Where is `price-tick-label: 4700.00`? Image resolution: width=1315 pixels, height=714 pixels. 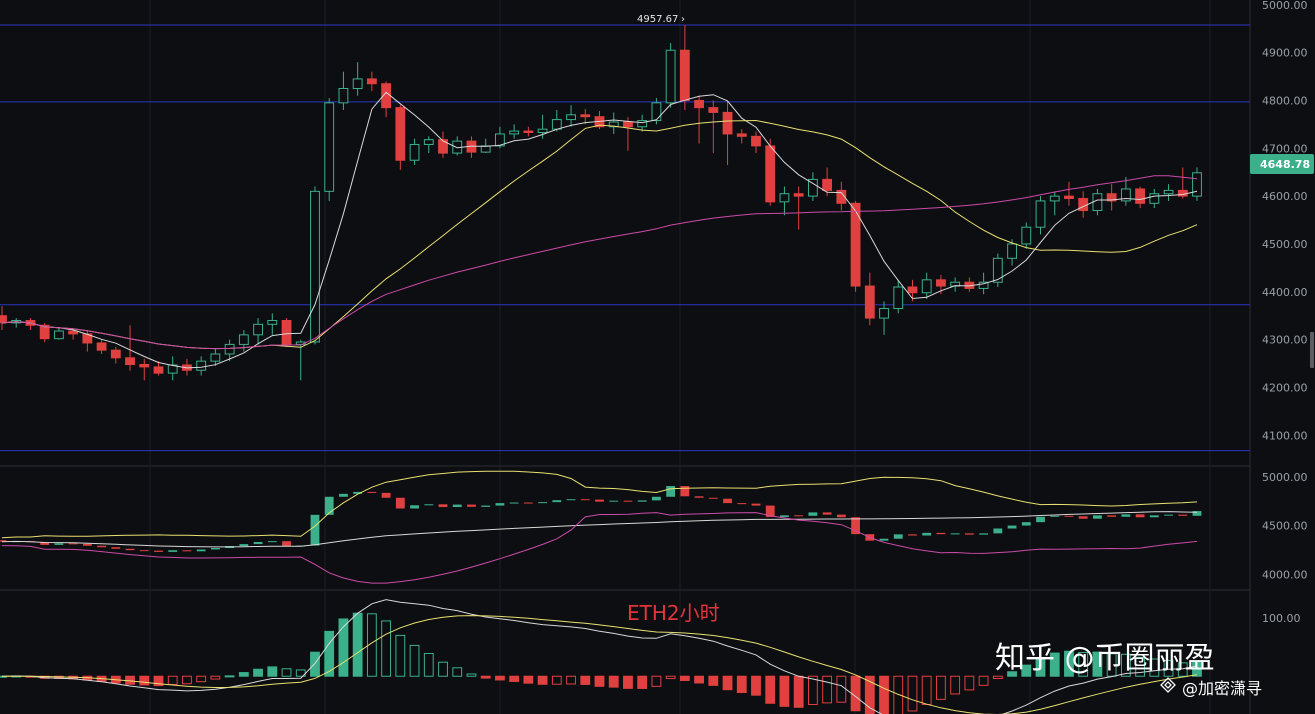
price-tick-label: 4700.00 is located at coordinates (1285, 148).